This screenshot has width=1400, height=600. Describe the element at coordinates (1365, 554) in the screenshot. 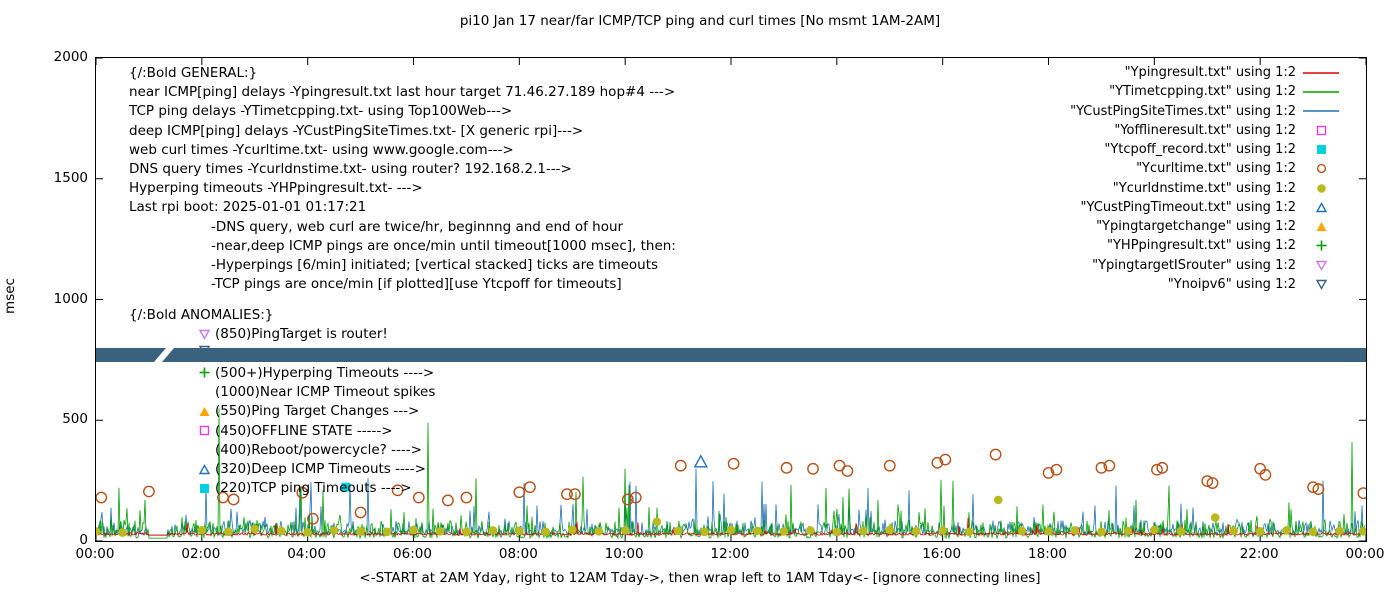

I see `x-tick-label: 00:00` at that location.